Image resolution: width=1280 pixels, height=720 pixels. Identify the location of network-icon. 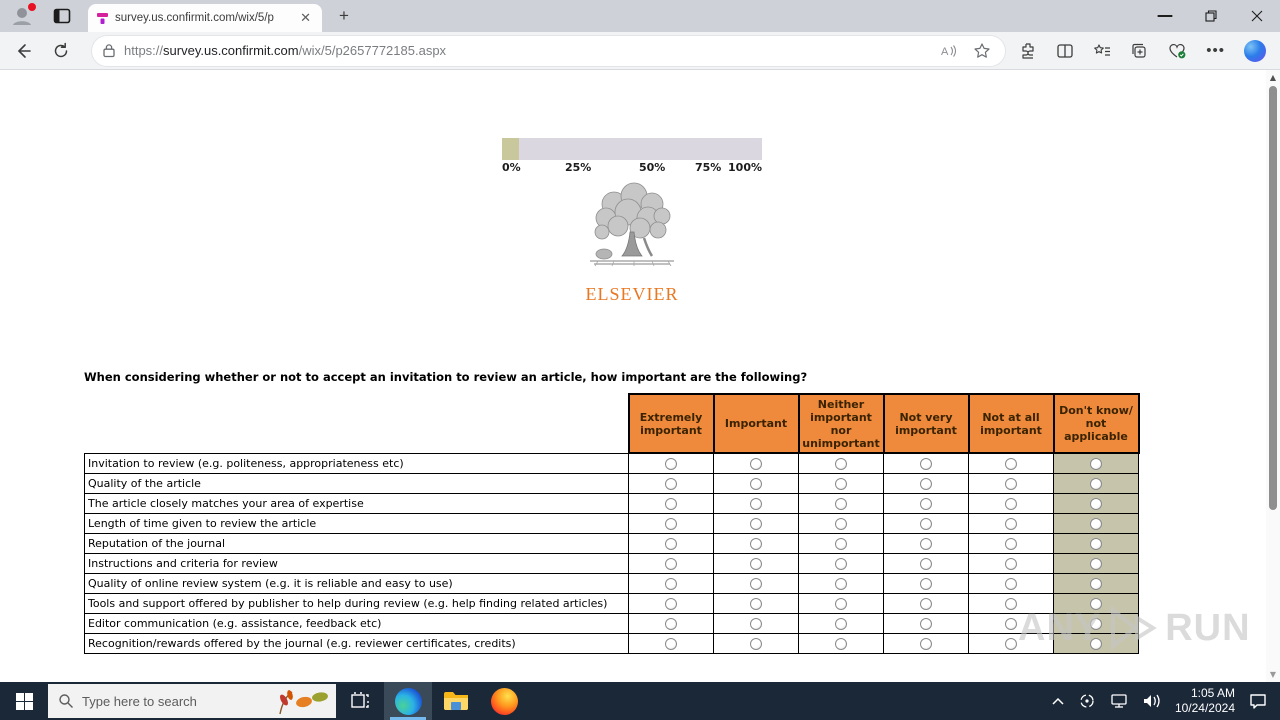
(1119, 701).